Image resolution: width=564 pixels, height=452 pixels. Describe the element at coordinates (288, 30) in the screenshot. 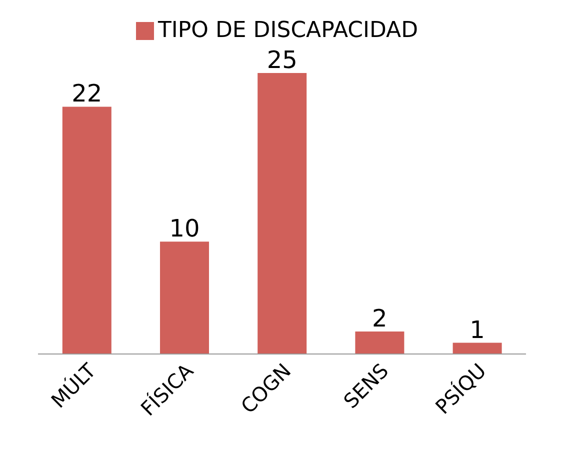

I see `legend-label: TIPO DE DISCAPACIDAD` at that location.